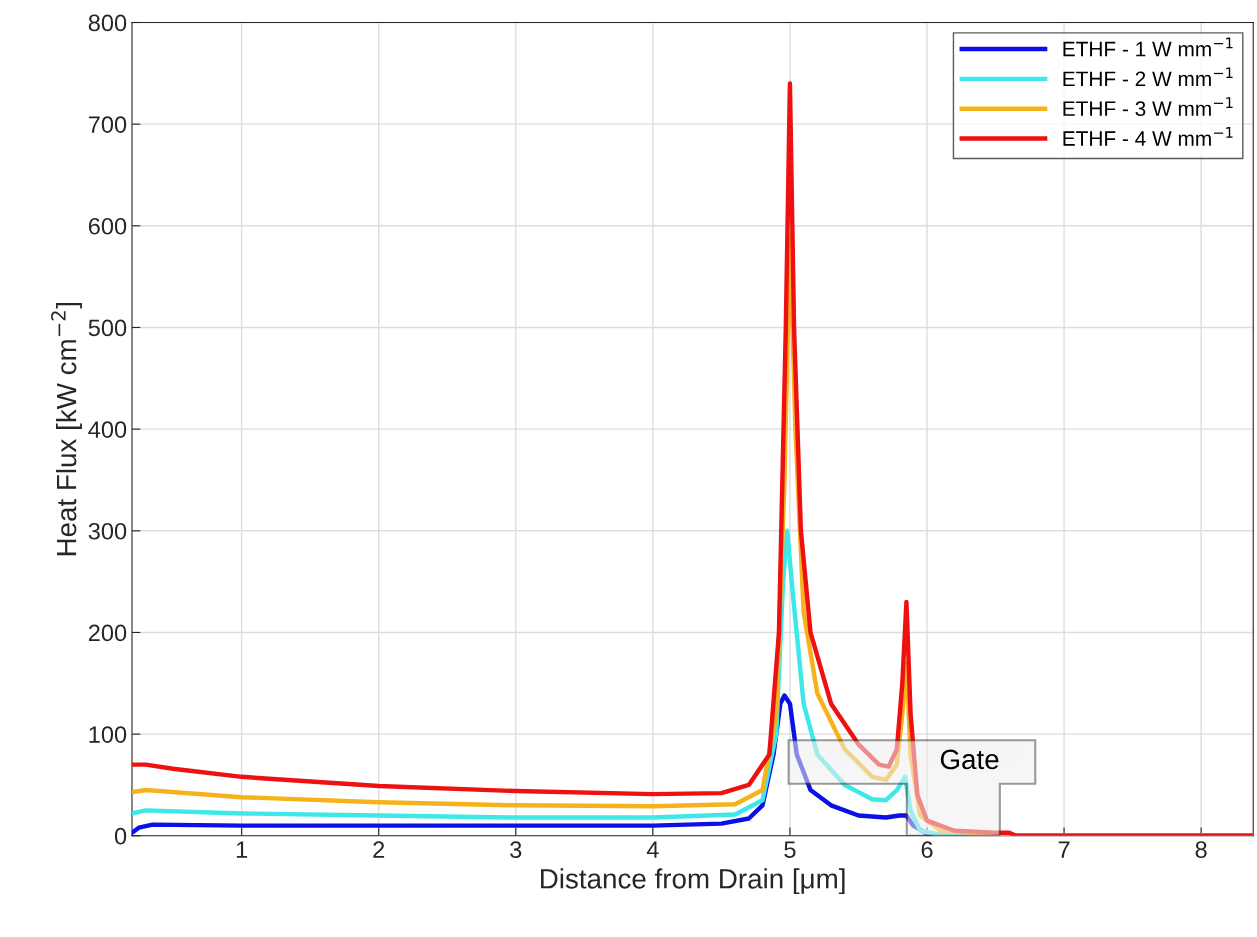 This screenshot has height=937, width=1257. I want to click on y-tick-label: 200, so click(107, 633).